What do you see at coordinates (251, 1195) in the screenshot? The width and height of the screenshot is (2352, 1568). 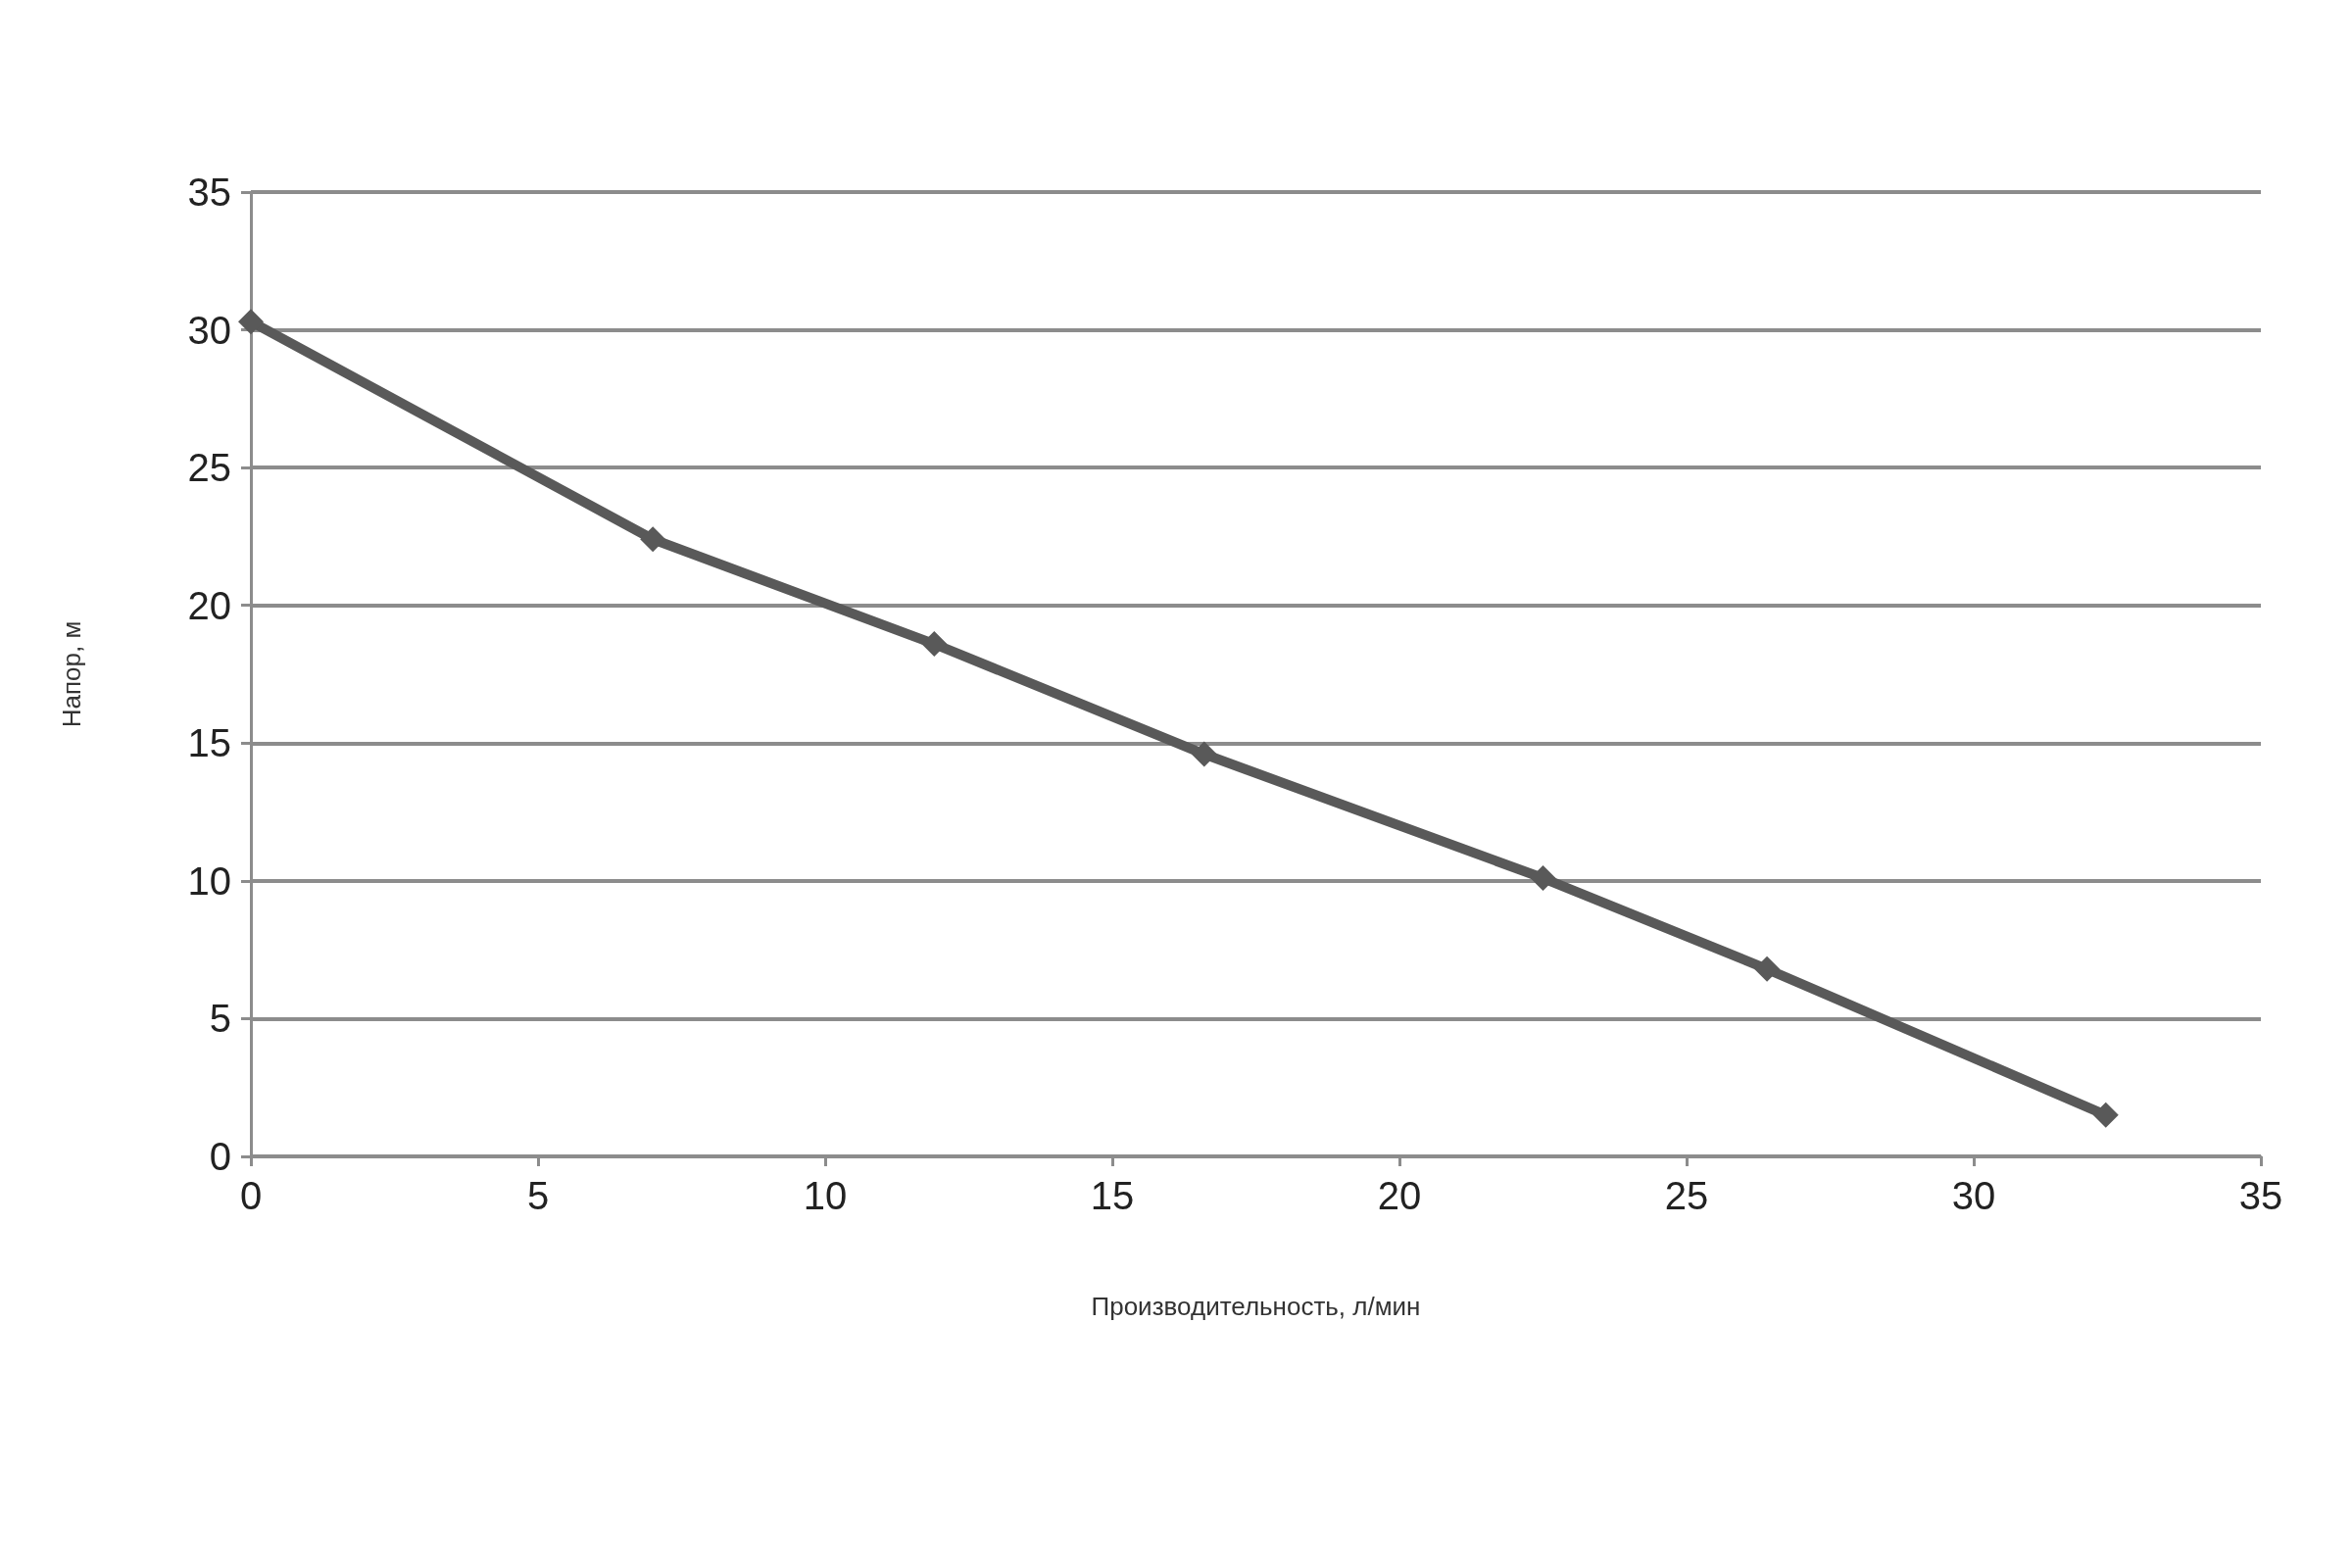 I see `x-tick-label: 0` at bounding box center [251, 1195].